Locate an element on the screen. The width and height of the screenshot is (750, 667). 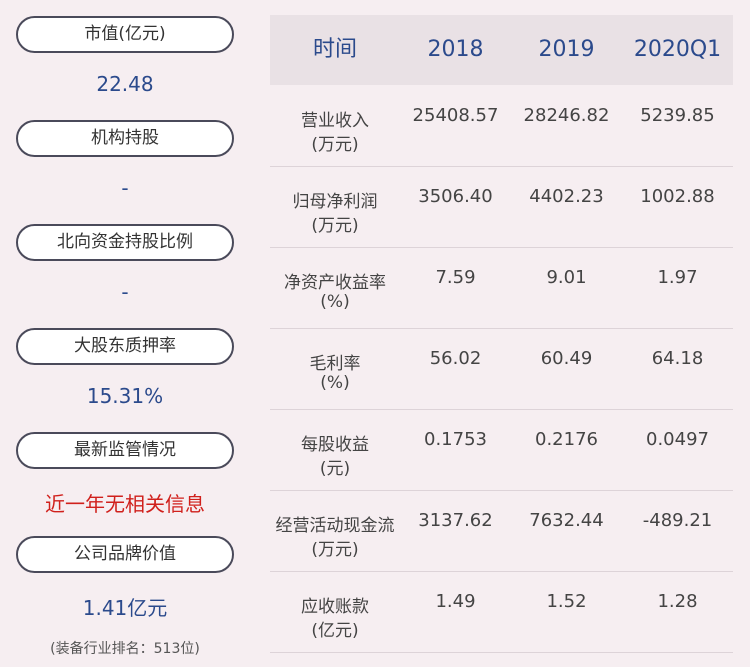
row-label: 毛利率 is located at coordinates (335, 364).